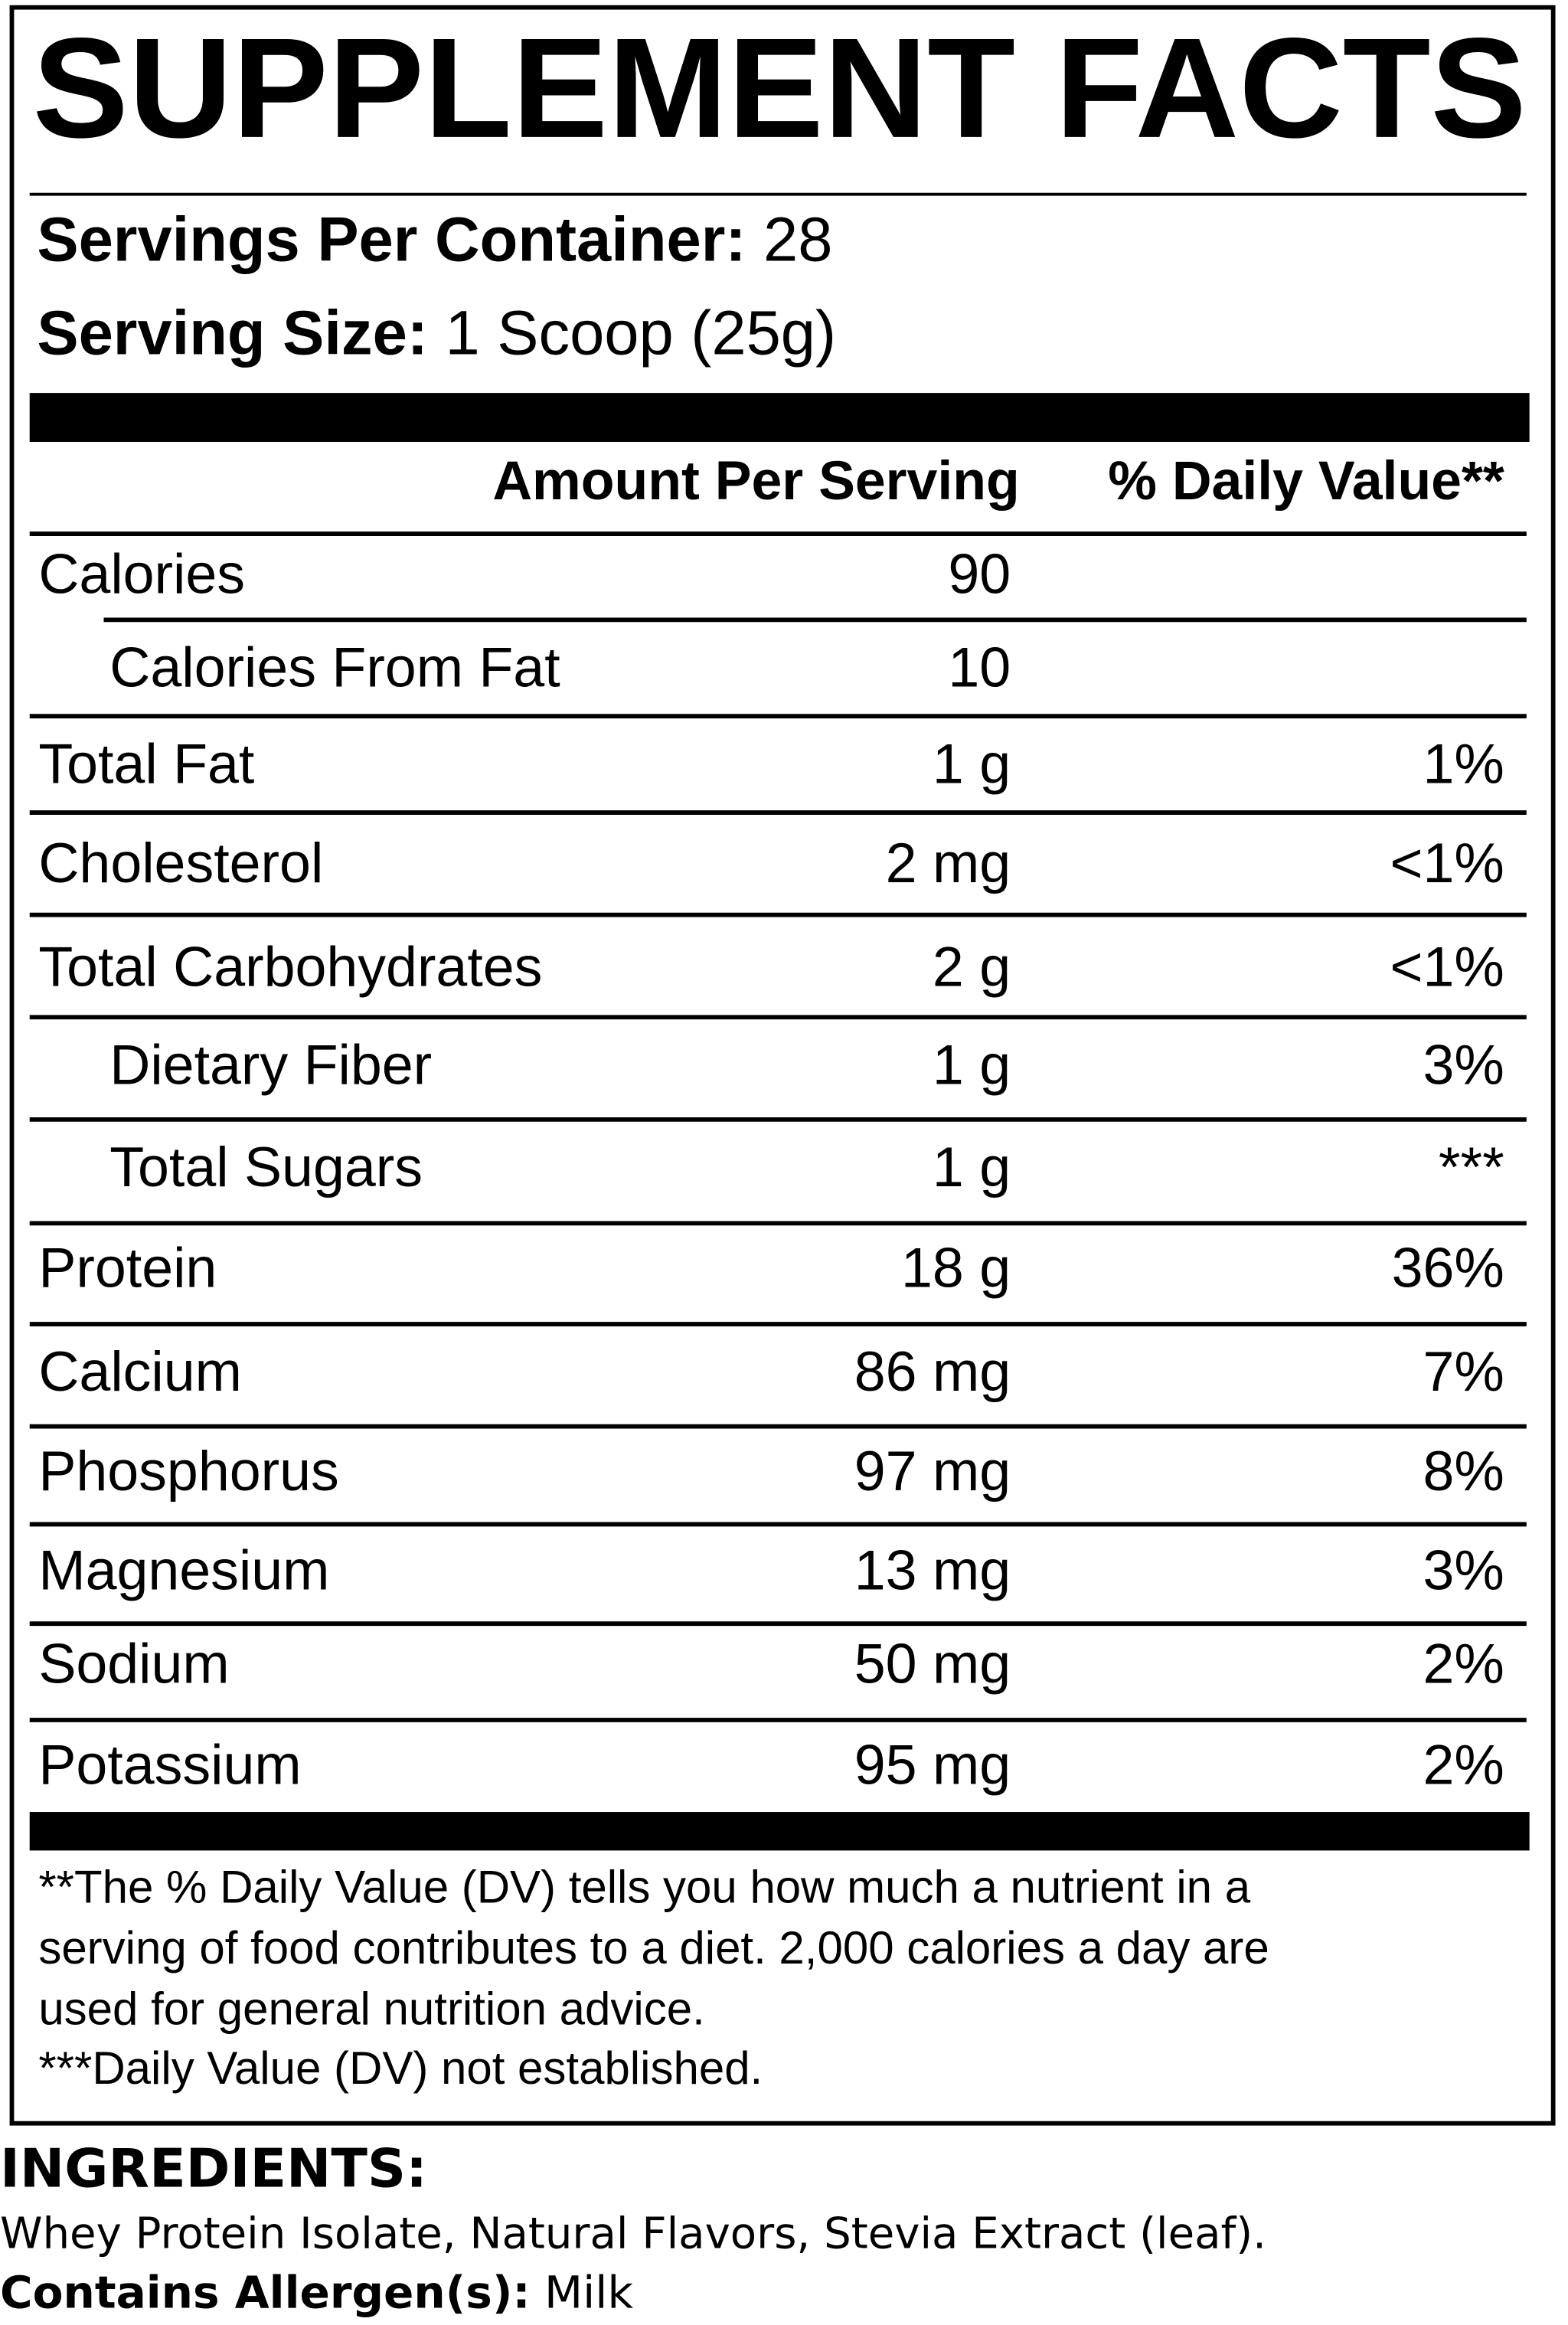 The image size is (1568, 2325). Describe the element at coordinates (270, 1064) in the screenshot. I see `nutrient-name: Dietary Fiber` at that location.